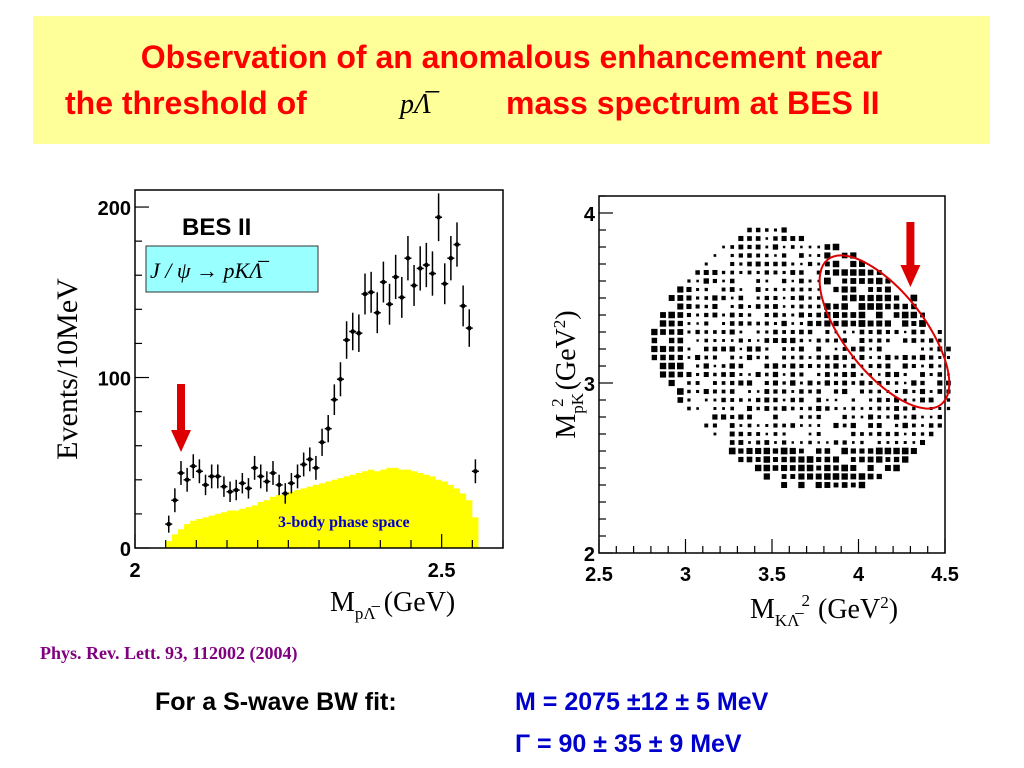 The height and width of the screenshot is (768, 1024). Describe the element at coordinates (276, 702) in the screenshot. I see `fit-label: For a S-wave BW fit:` at that location.